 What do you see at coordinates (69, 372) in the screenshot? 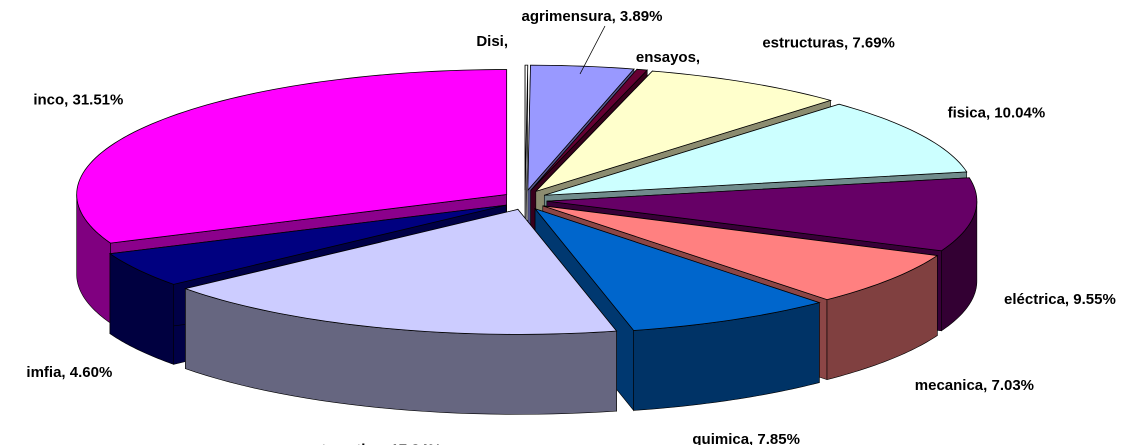
I see `slice-label: imfia, 4.60%` at bounding box center [69, 372].